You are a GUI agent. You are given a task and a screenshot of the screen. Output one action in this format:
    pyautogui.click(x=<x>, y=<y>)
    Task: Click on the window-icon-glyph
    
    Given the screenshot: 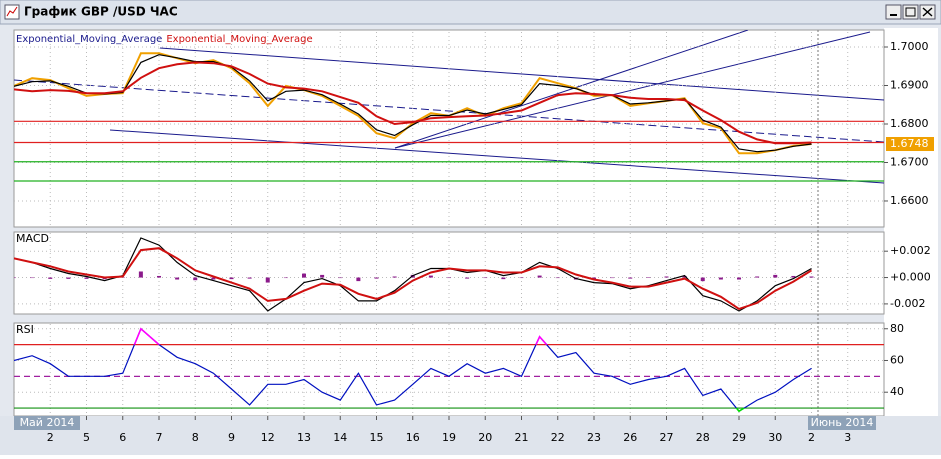 What is the action you would take?
    pyautogui.click(x=12, y=11)
    